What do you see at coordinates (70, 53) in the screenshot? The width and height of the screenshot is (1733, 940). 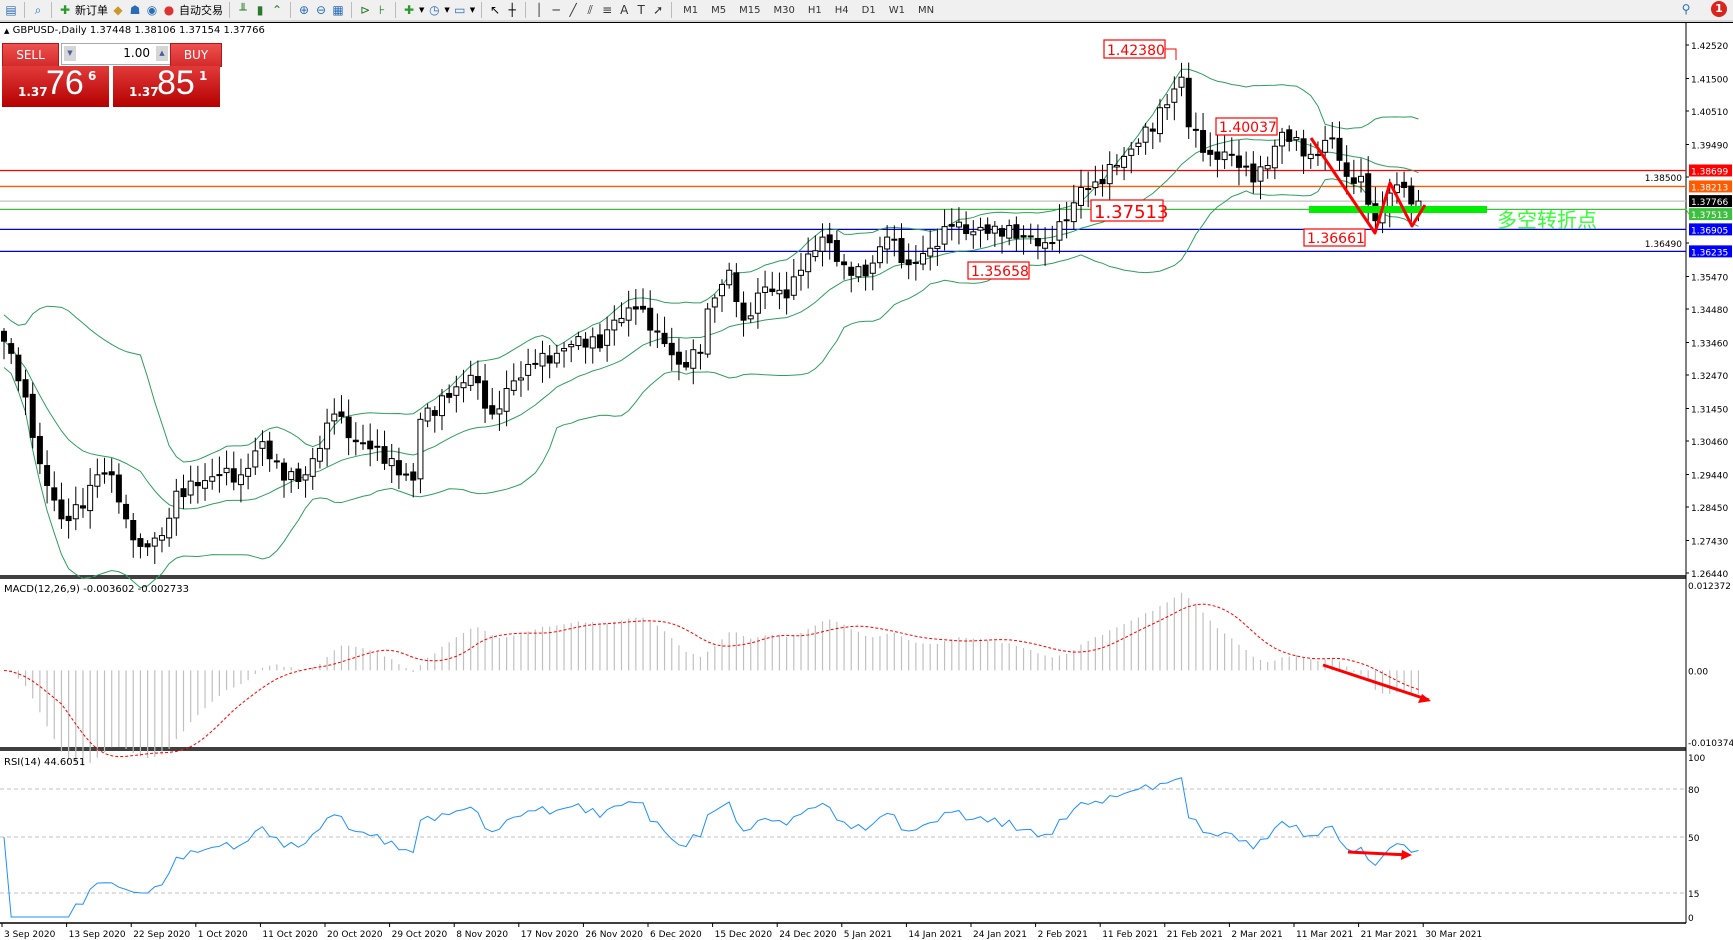 I see `lot-decrease-icon: ▼` at bounding box center [70, 53].